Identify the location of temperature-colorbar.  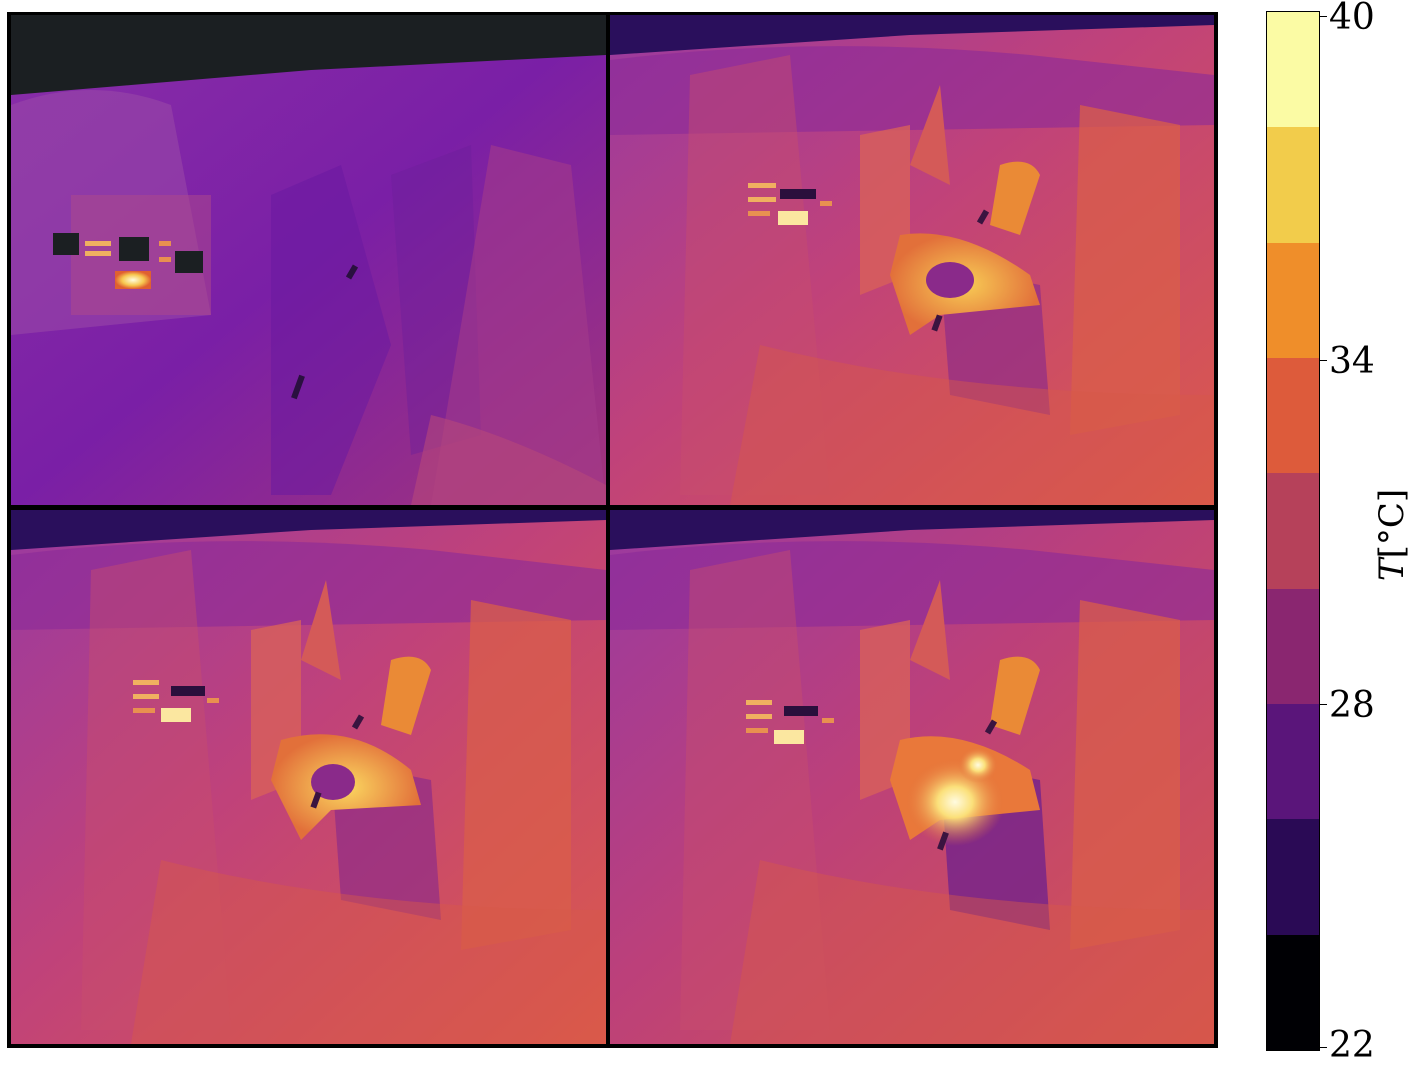
(1293, 531).